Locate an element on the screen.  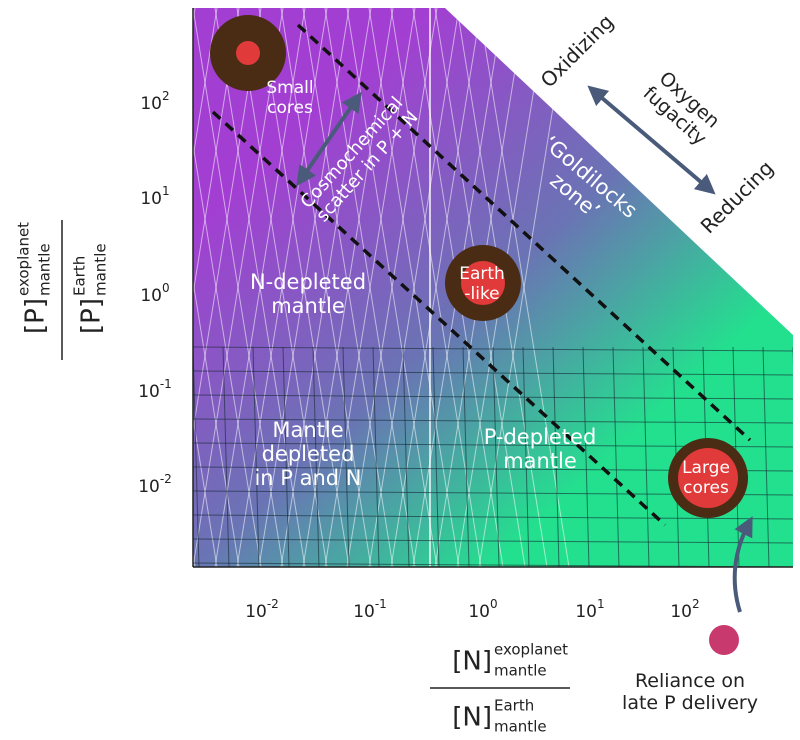
label-line: Large is located at coordinates (706, 468).